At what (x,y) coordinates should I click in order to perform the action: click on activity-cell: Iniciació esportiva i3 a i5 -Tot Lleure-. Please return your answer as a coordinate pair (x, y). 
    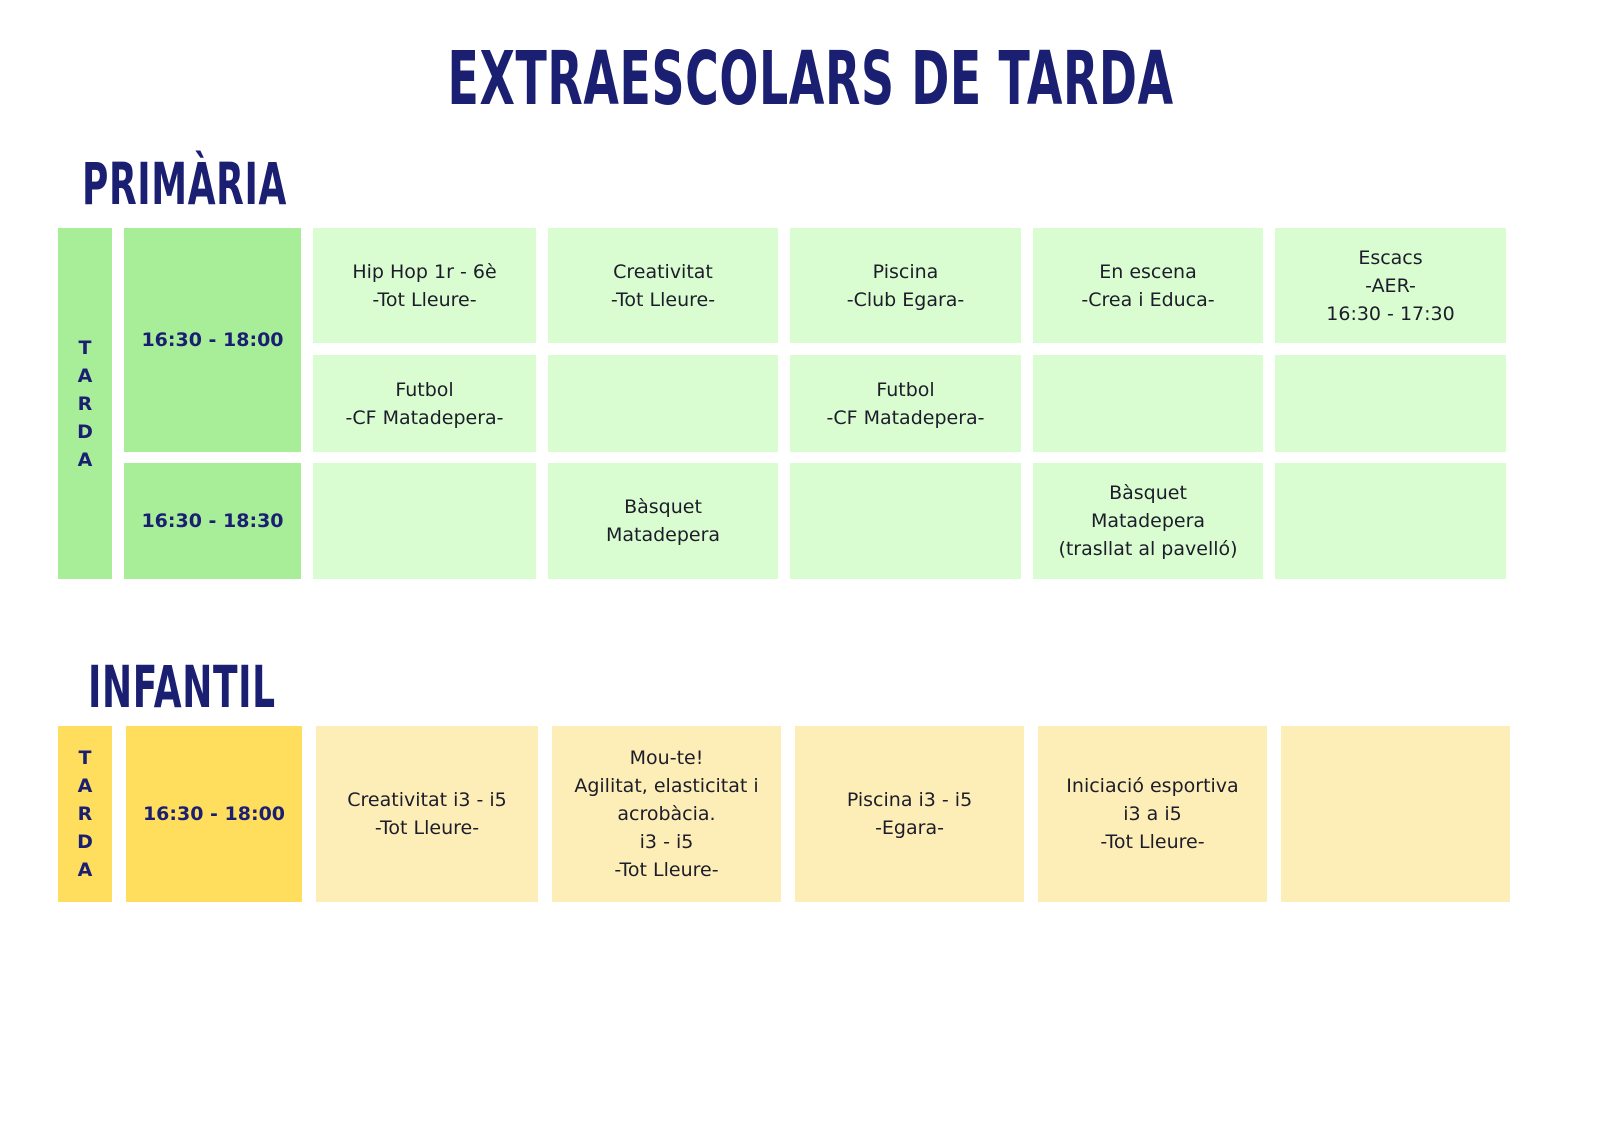
    Looking at the image, I should click on (1152, 814).